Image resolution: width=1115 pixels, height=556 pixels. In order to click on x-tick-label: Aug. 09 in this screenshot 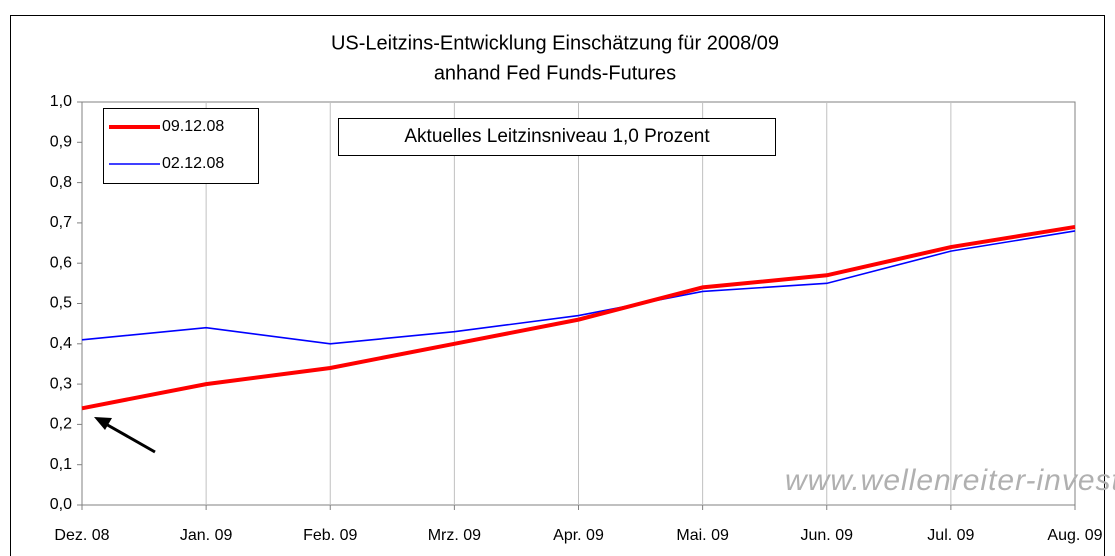, I will do `click(1074, 535)`.